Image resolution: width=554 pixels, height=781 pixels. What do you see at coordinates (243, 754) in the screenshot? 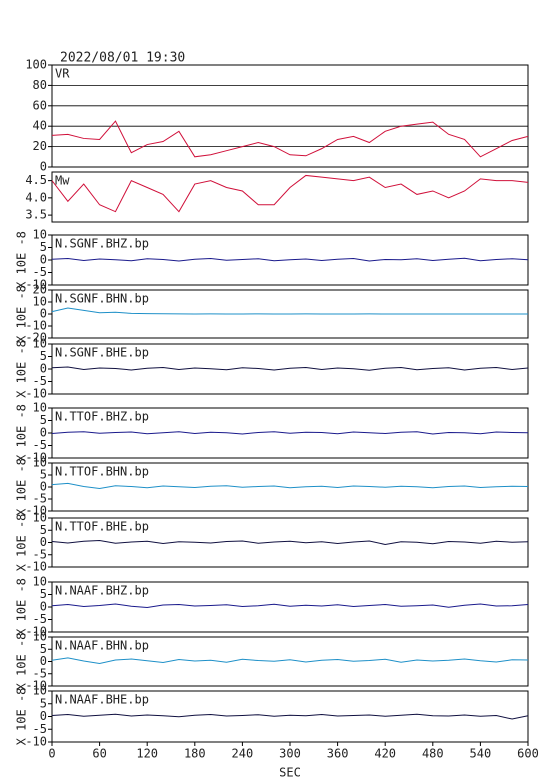
I see `x-tick-label: 240` at bounding box center [243, 754].